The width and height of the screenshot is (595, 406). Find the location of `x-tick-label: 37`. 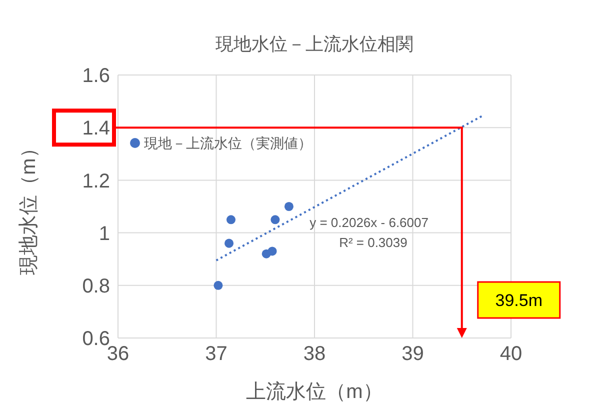

x-tick-label: 37 is located at coordinates (216, 354).